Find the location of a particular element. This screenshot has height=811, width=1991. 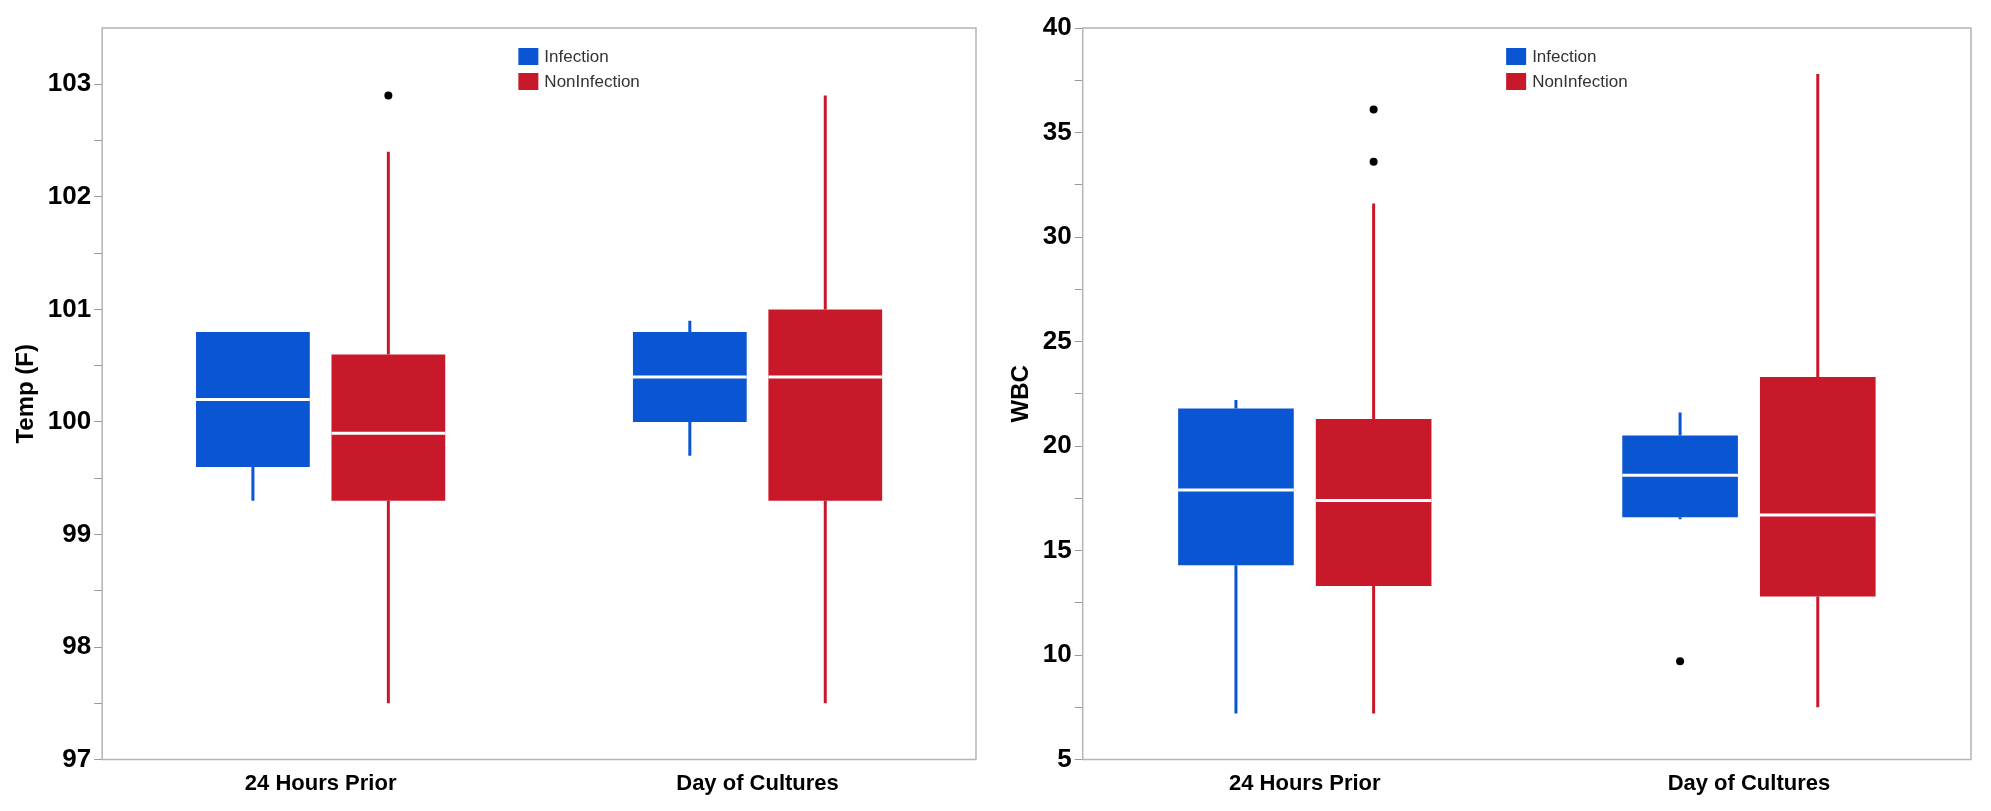

y-tick-label: 97 is located at coordinates (77, 757).